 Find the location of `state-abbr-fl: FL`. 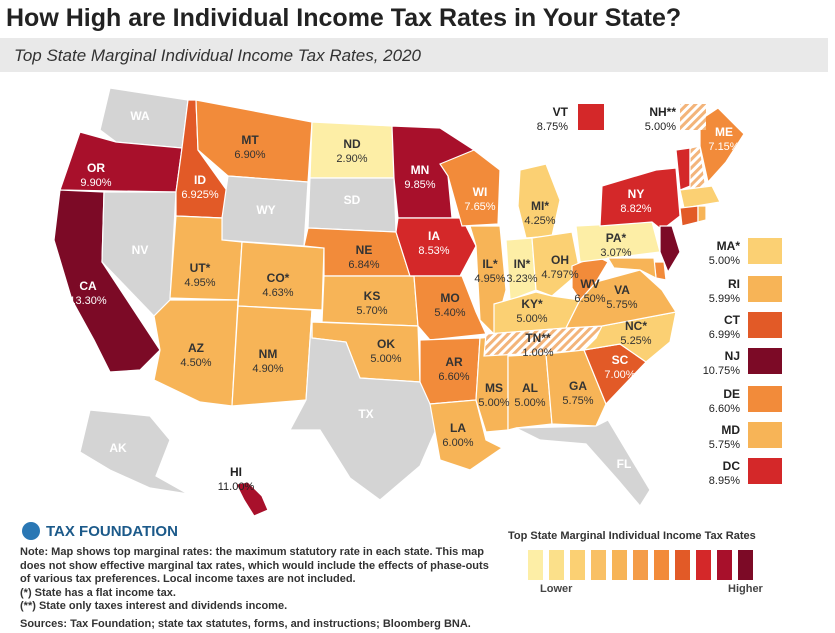

state-abbr-fl: FL is located at coordinates (624, 464).